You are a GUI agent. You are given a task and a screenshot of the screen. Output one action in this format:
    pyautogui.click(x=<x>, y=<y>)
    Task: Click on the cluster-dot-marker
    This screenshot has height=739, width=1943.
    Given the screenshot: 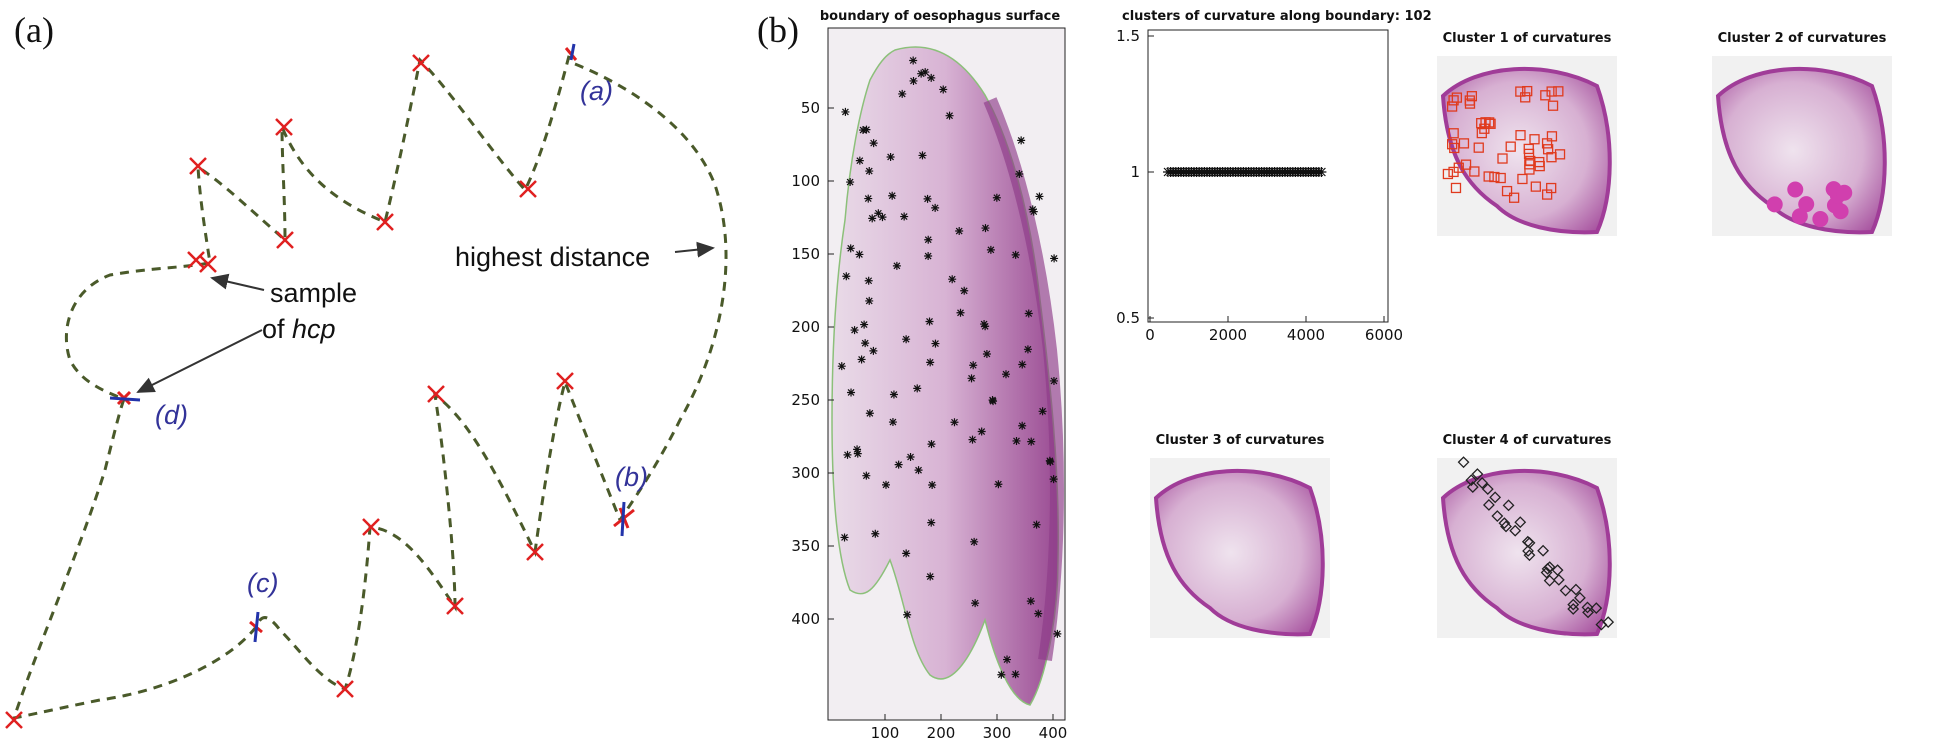 What is the action you would take?
    pyautogui.click(x=1820, y=219)
    